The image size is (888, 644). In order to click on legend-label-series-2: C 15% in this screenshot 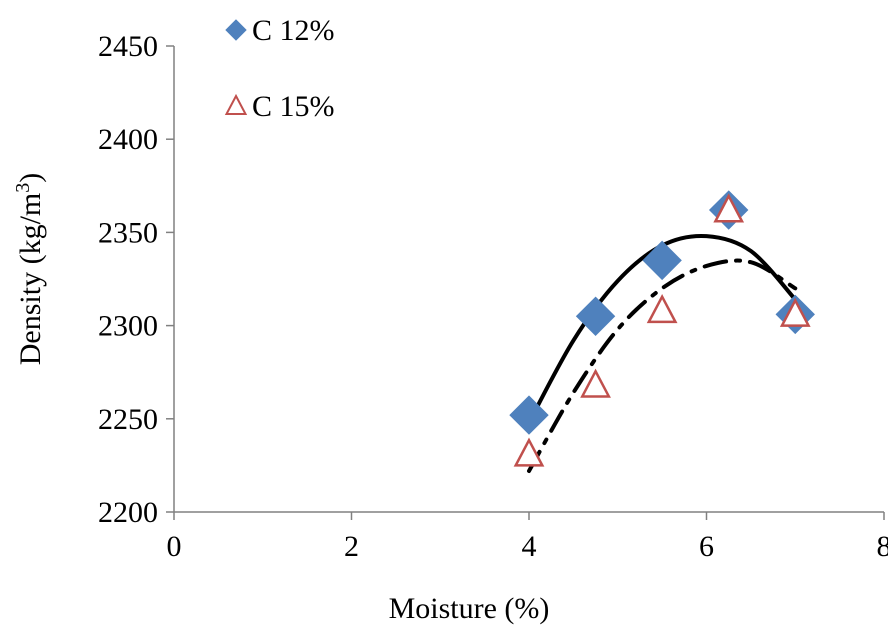, I will do `click(293, 106)`.